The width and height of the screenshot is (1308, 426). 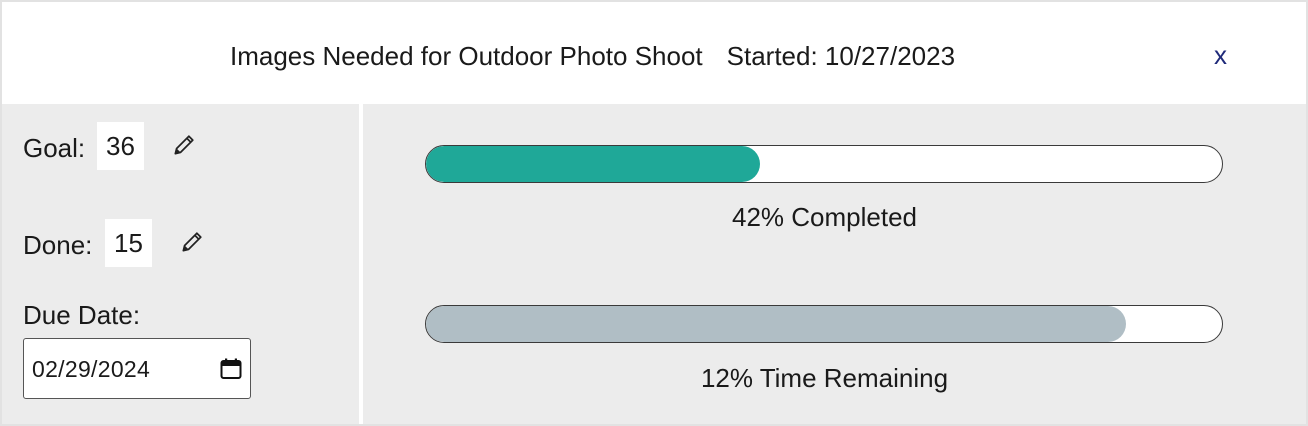 What do you see at coordinates (824, 217) in the screenshot?
I see `completed-label: 42% Completed` at bounding box center [824, 217].